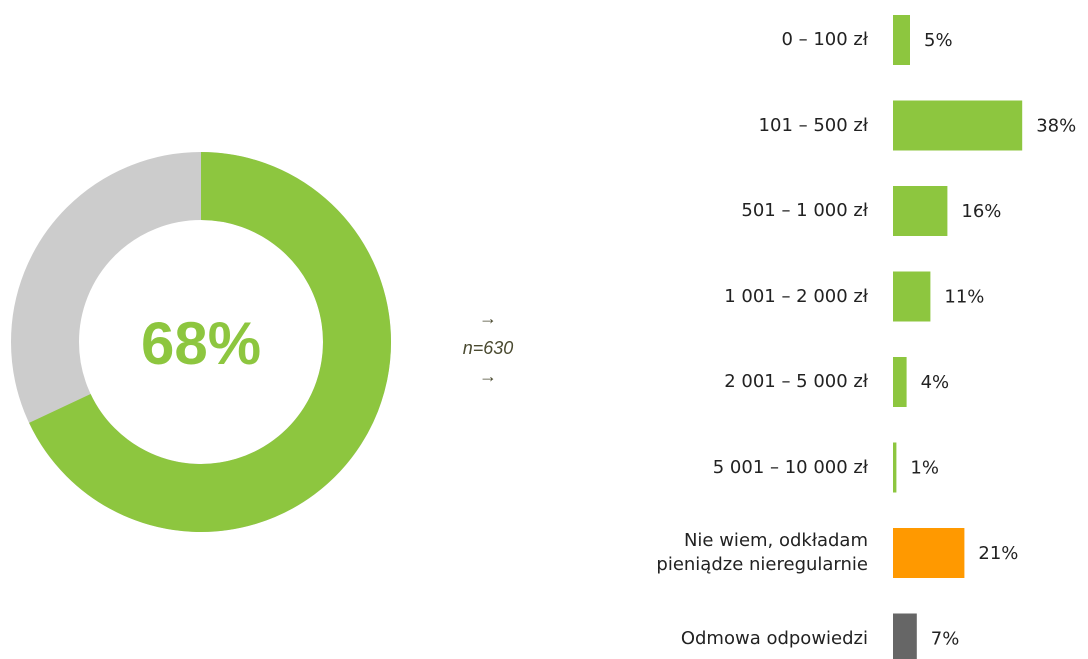 This screenshot has width=1088, height=659. Describe the element at coordinates (981, 211) in the screenshot. I see `value-label: 16%` at that location.